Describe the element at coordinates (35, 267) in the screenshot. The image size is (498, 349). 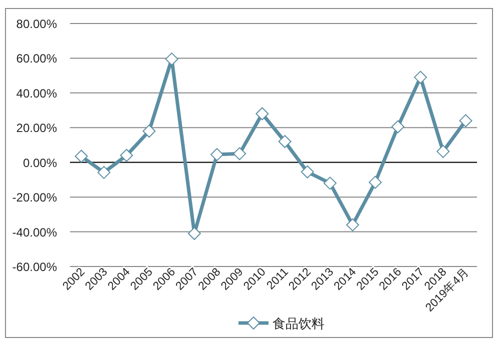
I see `y-tick-label: -60.00%` at that location.